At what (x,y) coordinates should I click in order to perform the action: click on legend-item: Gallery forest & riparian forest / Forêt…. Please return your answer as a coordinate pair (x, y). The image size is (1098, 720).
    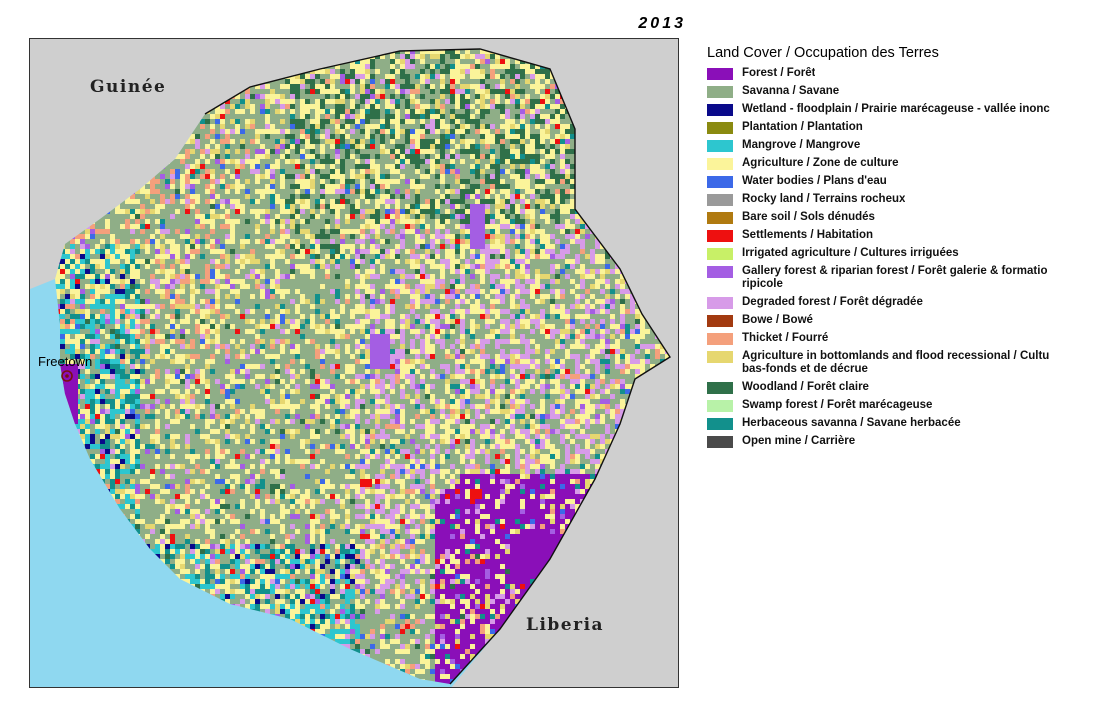
    Looking at the image, I should click on (902, 278).